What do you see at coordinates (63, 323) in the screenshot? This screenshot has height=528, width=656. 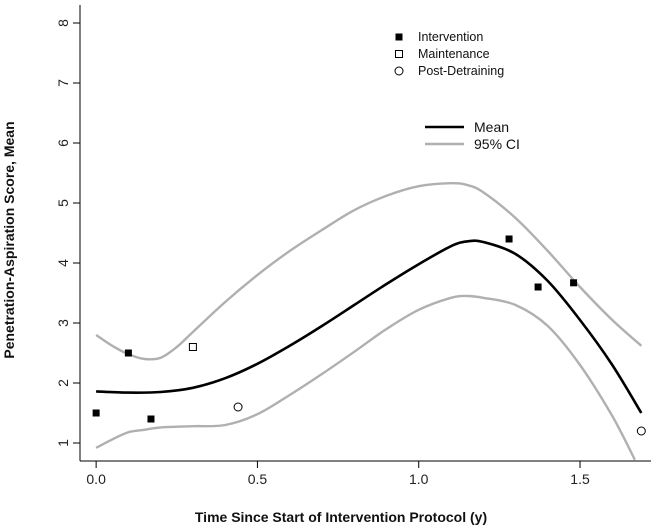 I see `y-tick-label: 3` at bounding box center [63, 323].